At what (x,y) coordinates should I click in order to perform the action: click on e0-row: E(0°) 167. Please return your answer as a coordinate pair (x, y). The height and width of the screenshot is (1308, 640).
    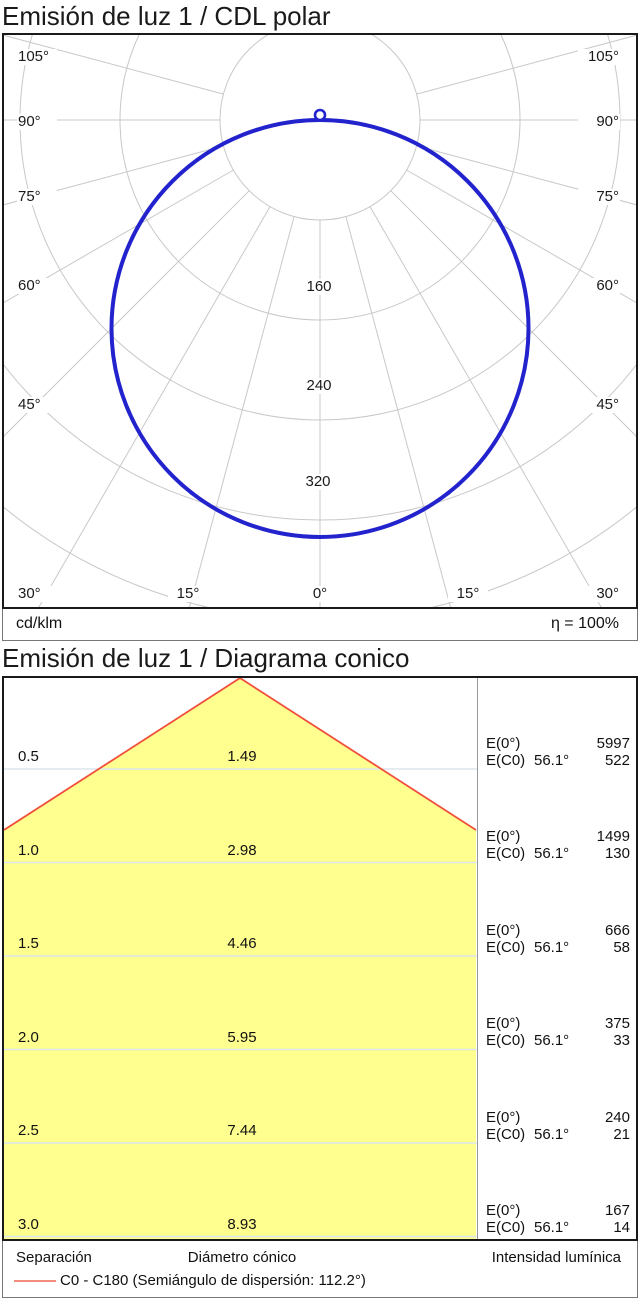
    Looking at the image, I should click on (558, 1210).